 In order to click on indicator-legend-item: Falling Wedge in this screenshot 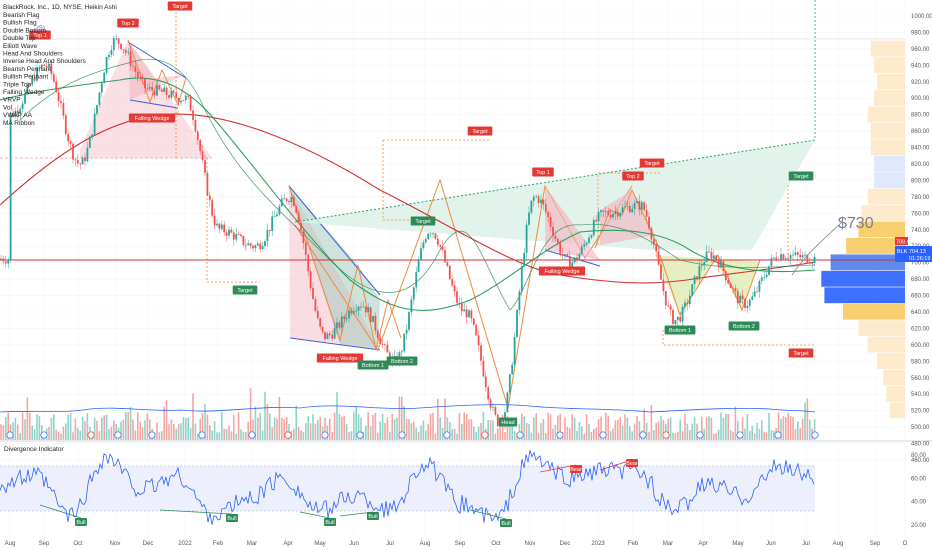, I will do `click(24, 92)`.